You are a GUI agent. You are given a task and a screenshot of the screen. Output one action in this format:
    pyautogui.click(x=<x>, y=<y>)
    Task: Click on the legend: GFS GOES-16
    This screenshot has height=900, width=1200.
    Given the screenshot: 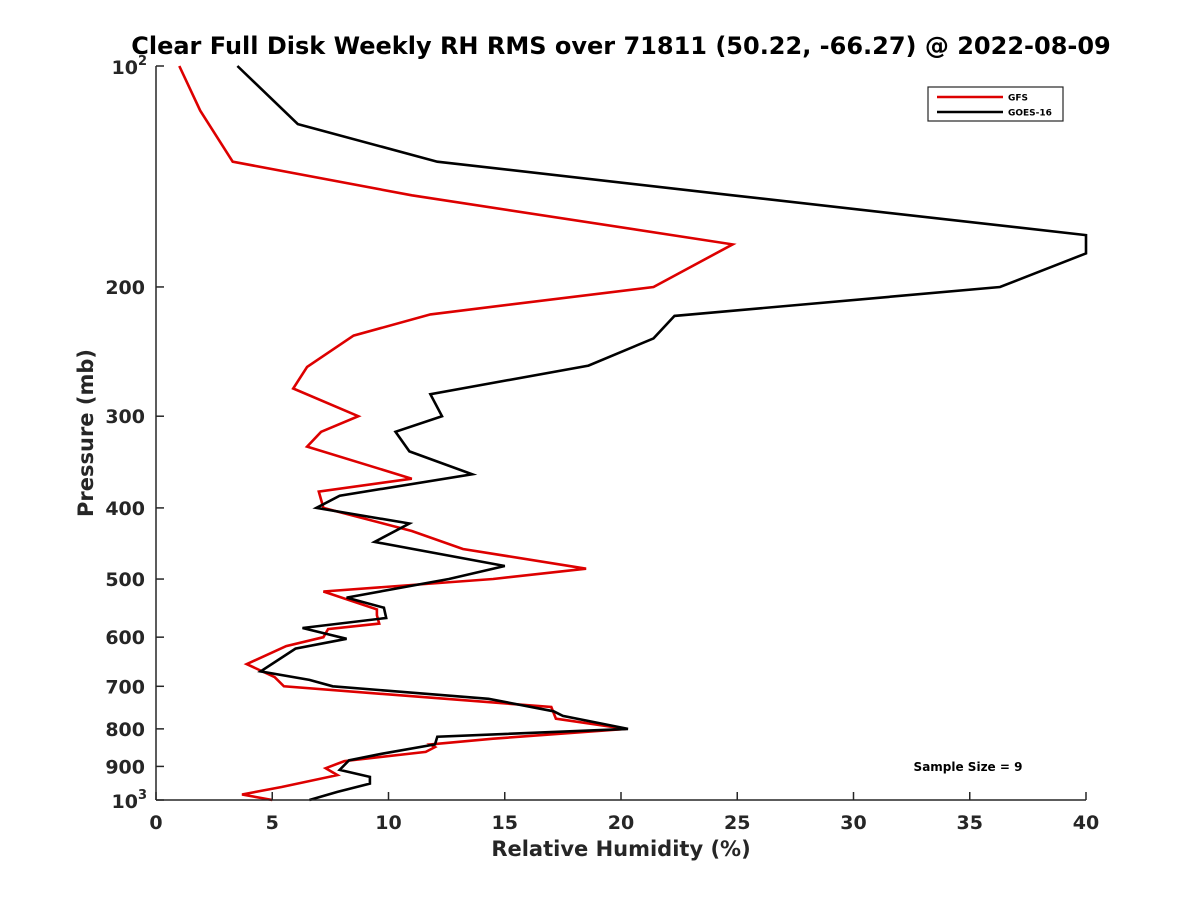 What is the action you would take?
    pyautogui.click(x=995, y=104)
    